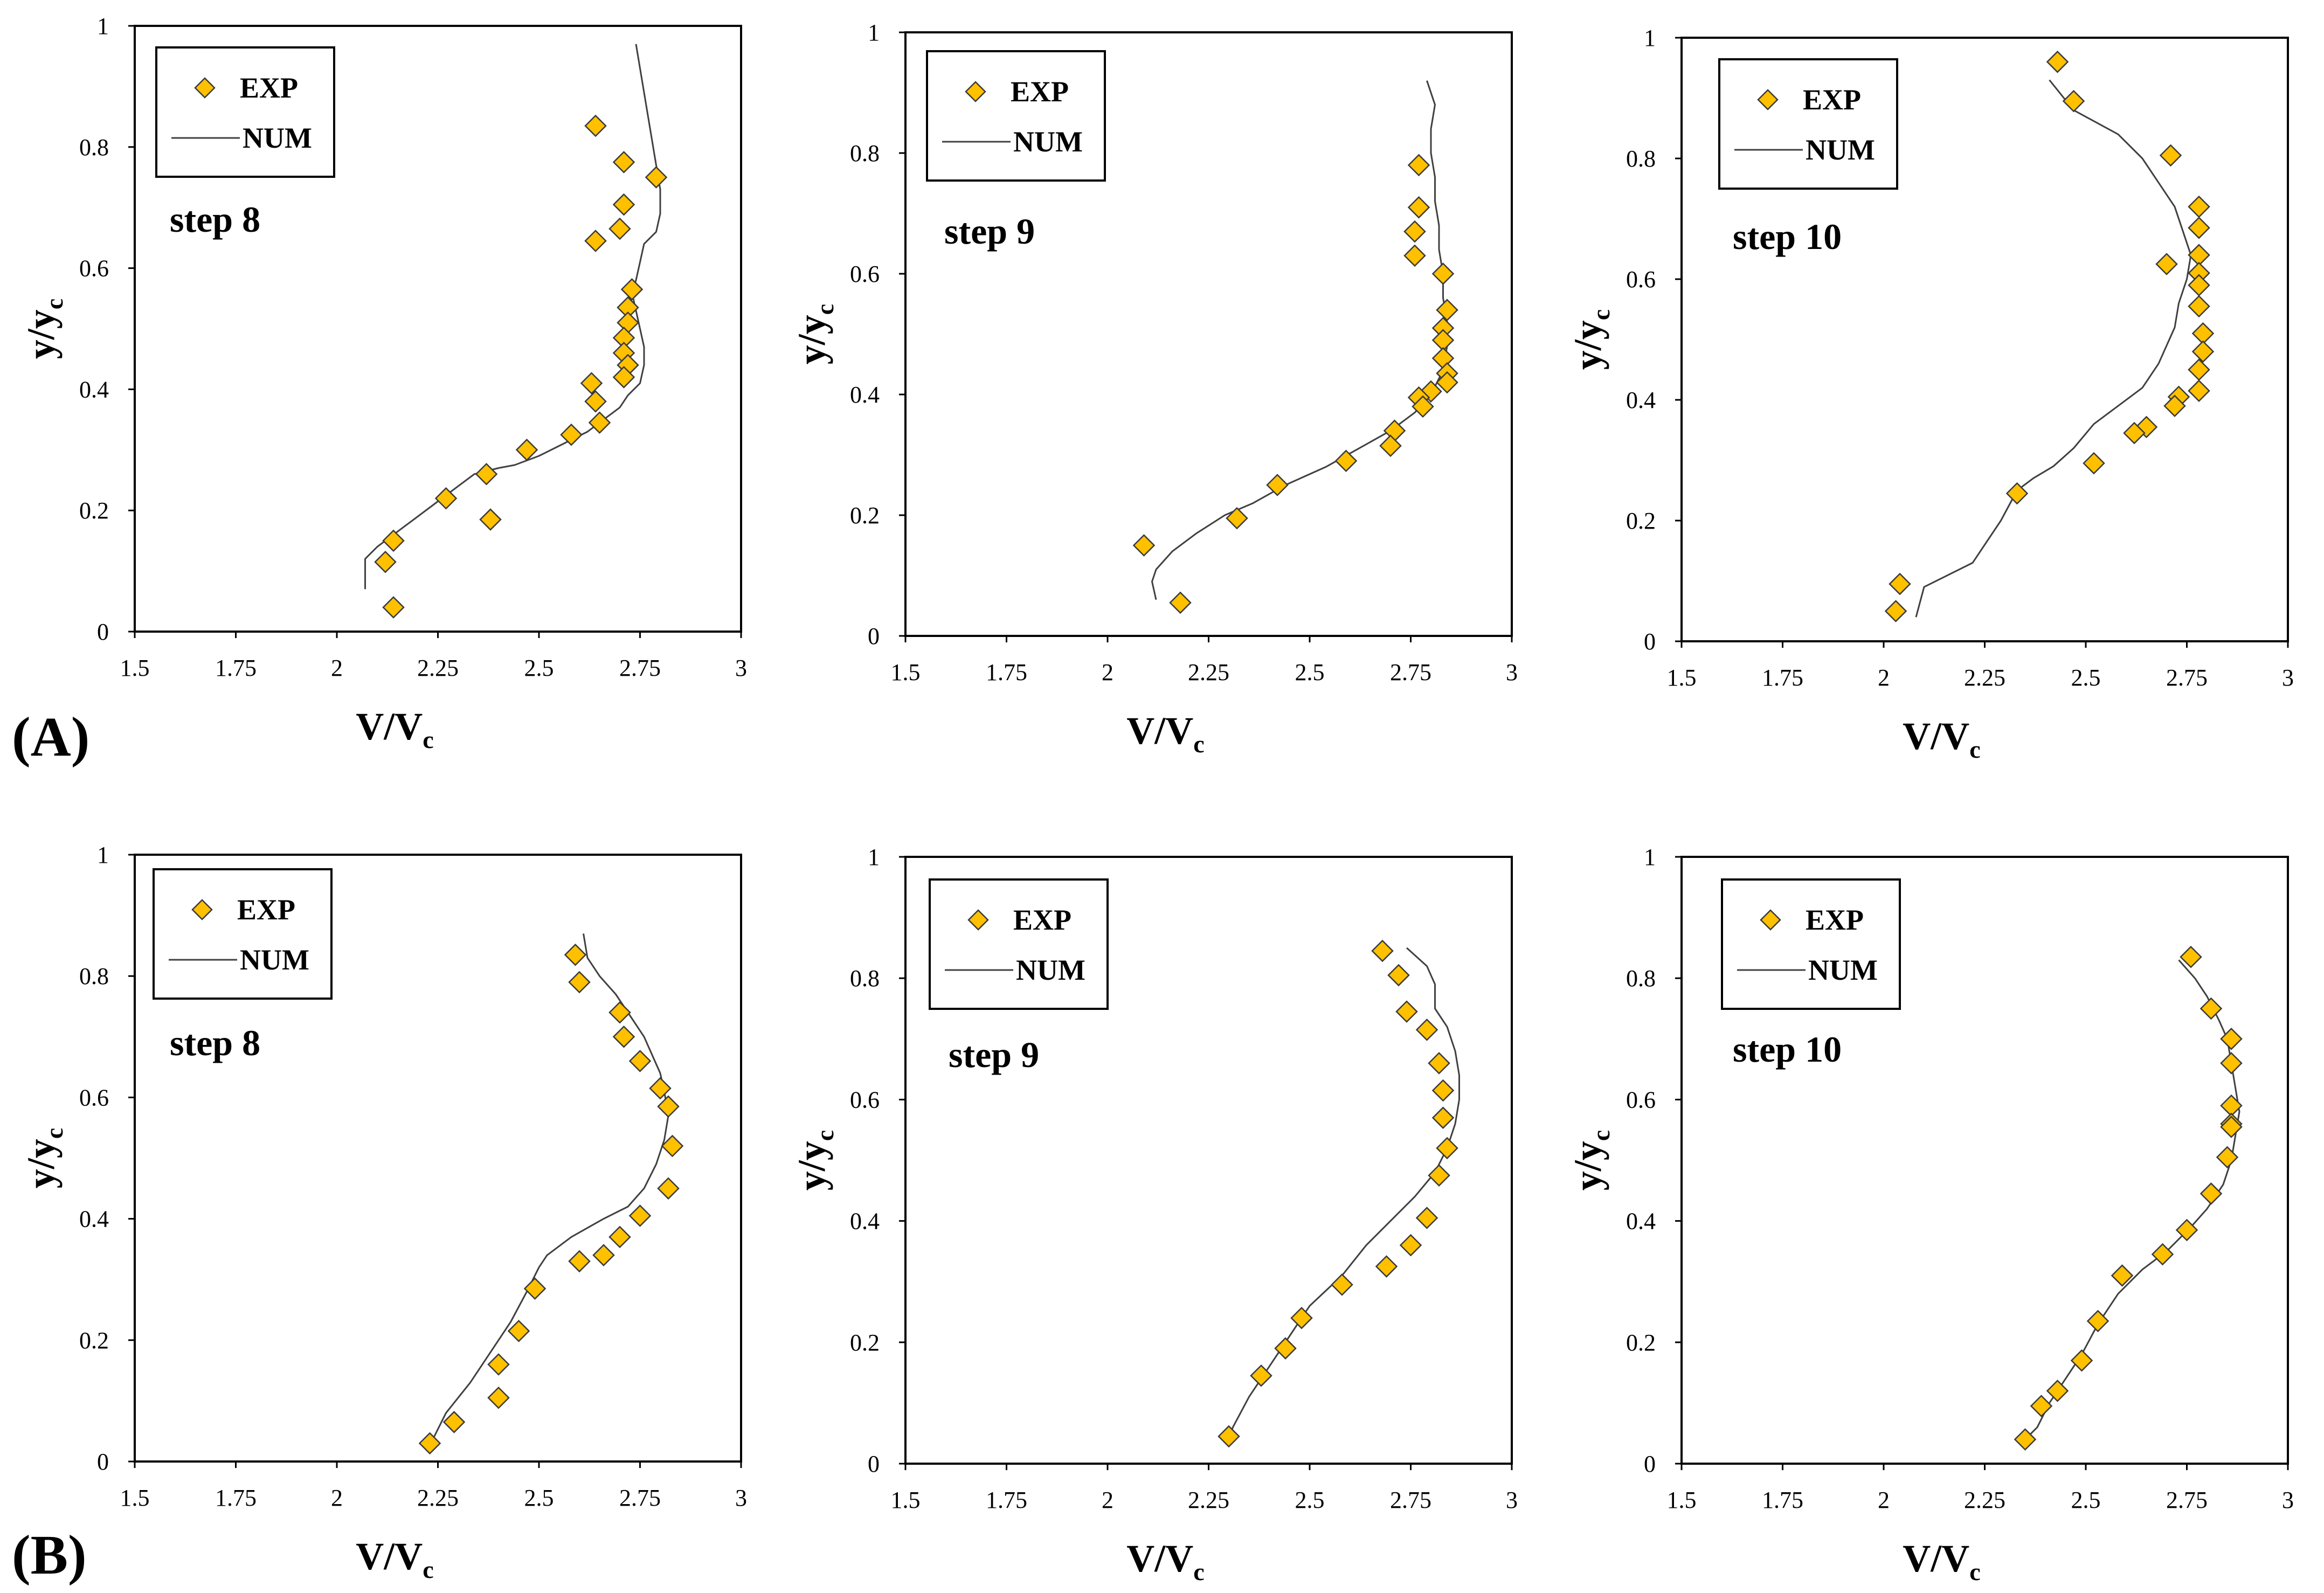 This screenshot has height=1593, width=2324. I want to click on row-label-a: (A), so click(51, 737).